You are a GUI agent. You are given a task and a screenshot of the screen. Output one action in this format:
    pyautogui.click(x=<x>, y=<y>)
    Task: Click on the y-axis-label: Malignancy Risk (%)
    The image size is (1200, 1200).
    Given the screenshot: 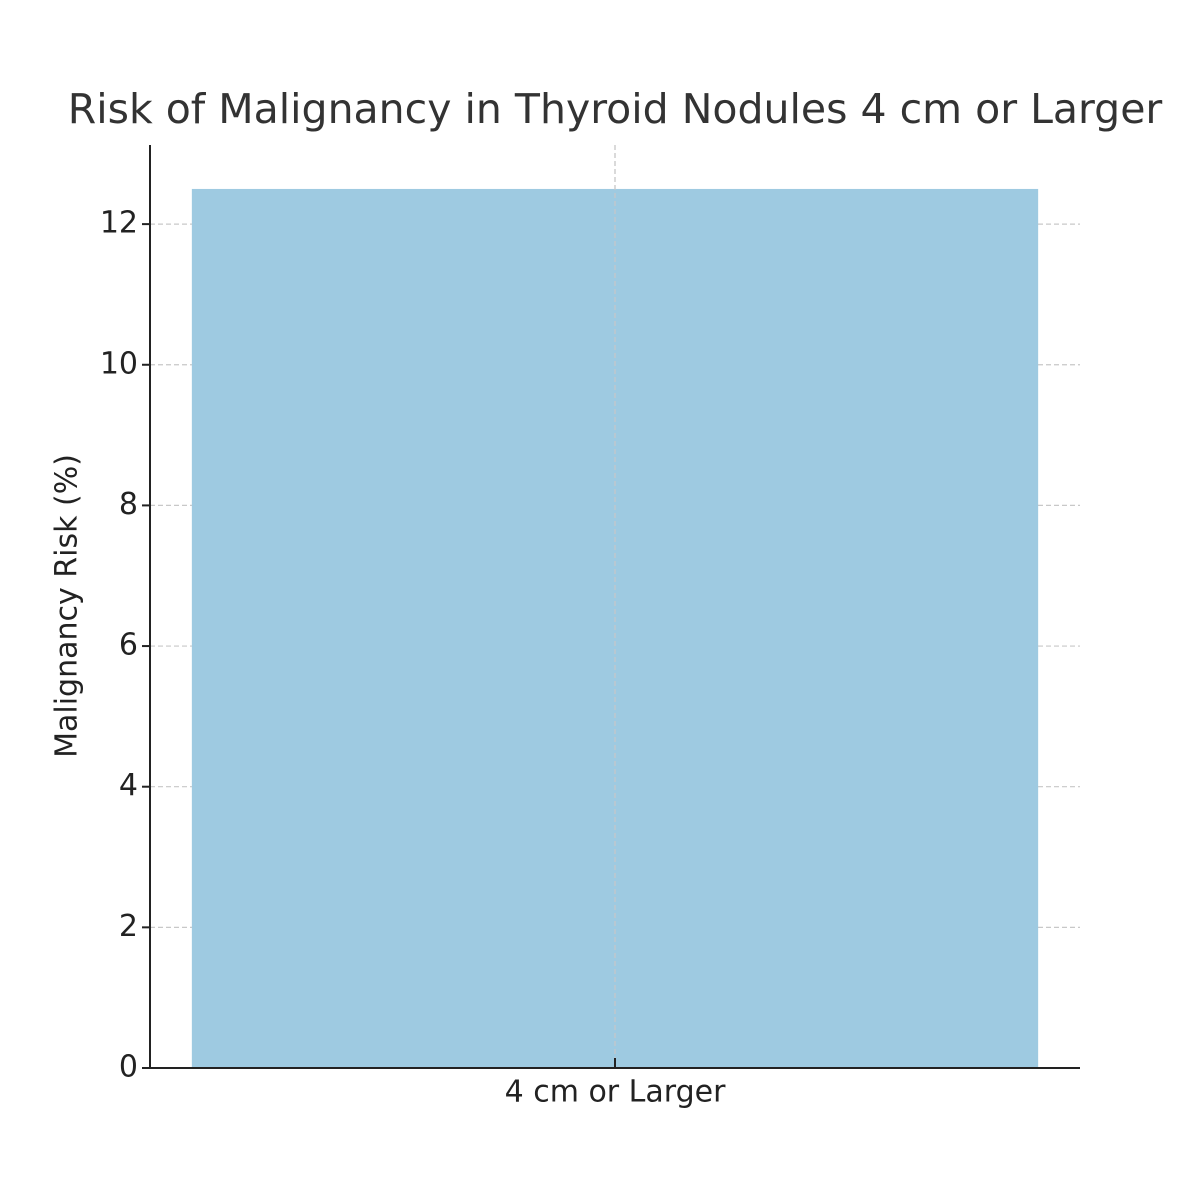 What is the action you would take?
    pyautogui.click(x=67, y=606)
    